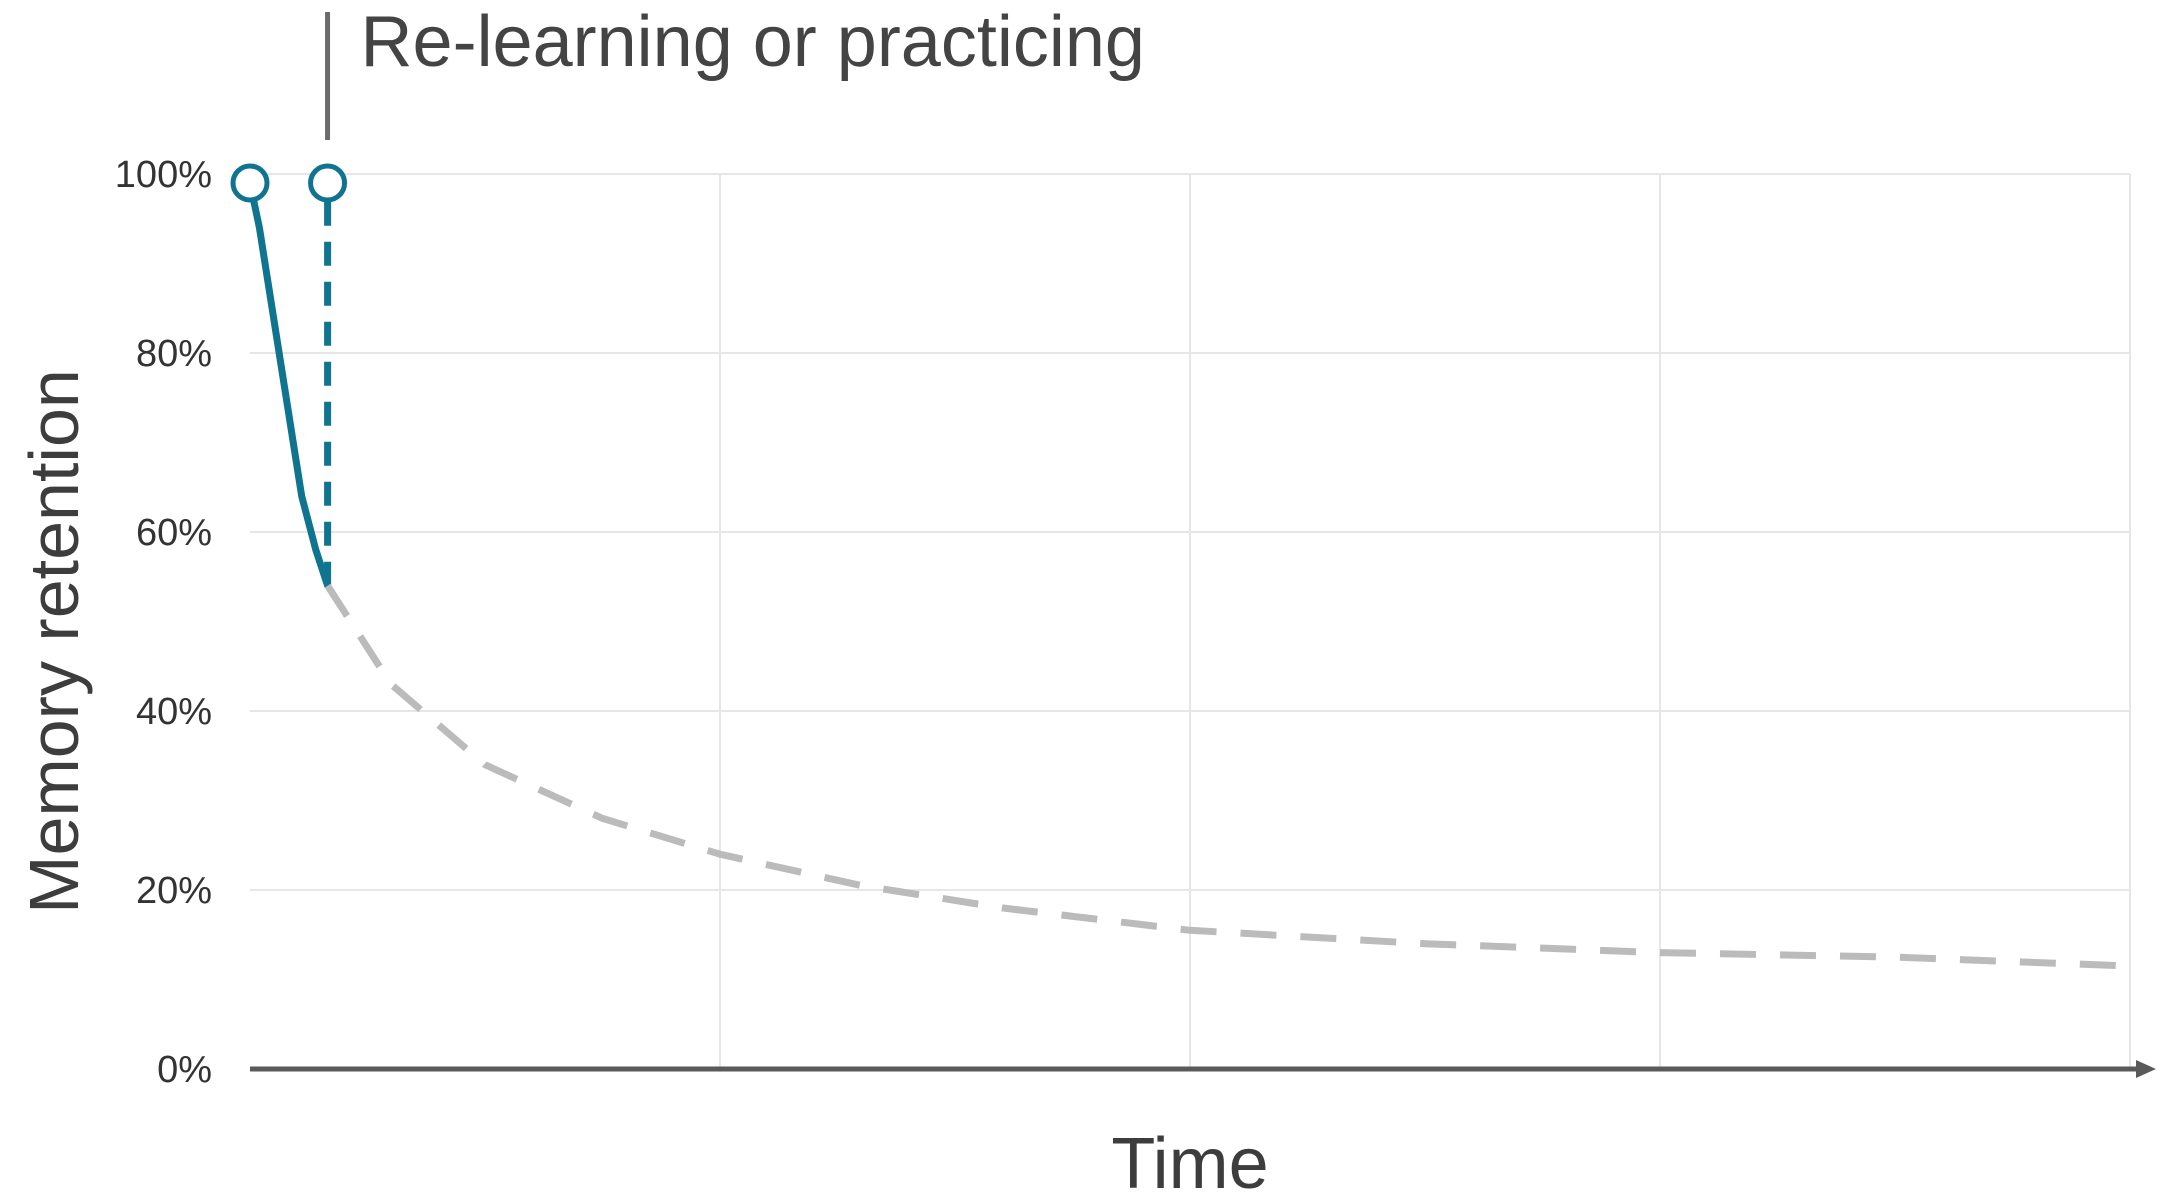  I want to click on y-tick-labels: 0% 20% 40% 60% 80% 100%, so click(163, 622).